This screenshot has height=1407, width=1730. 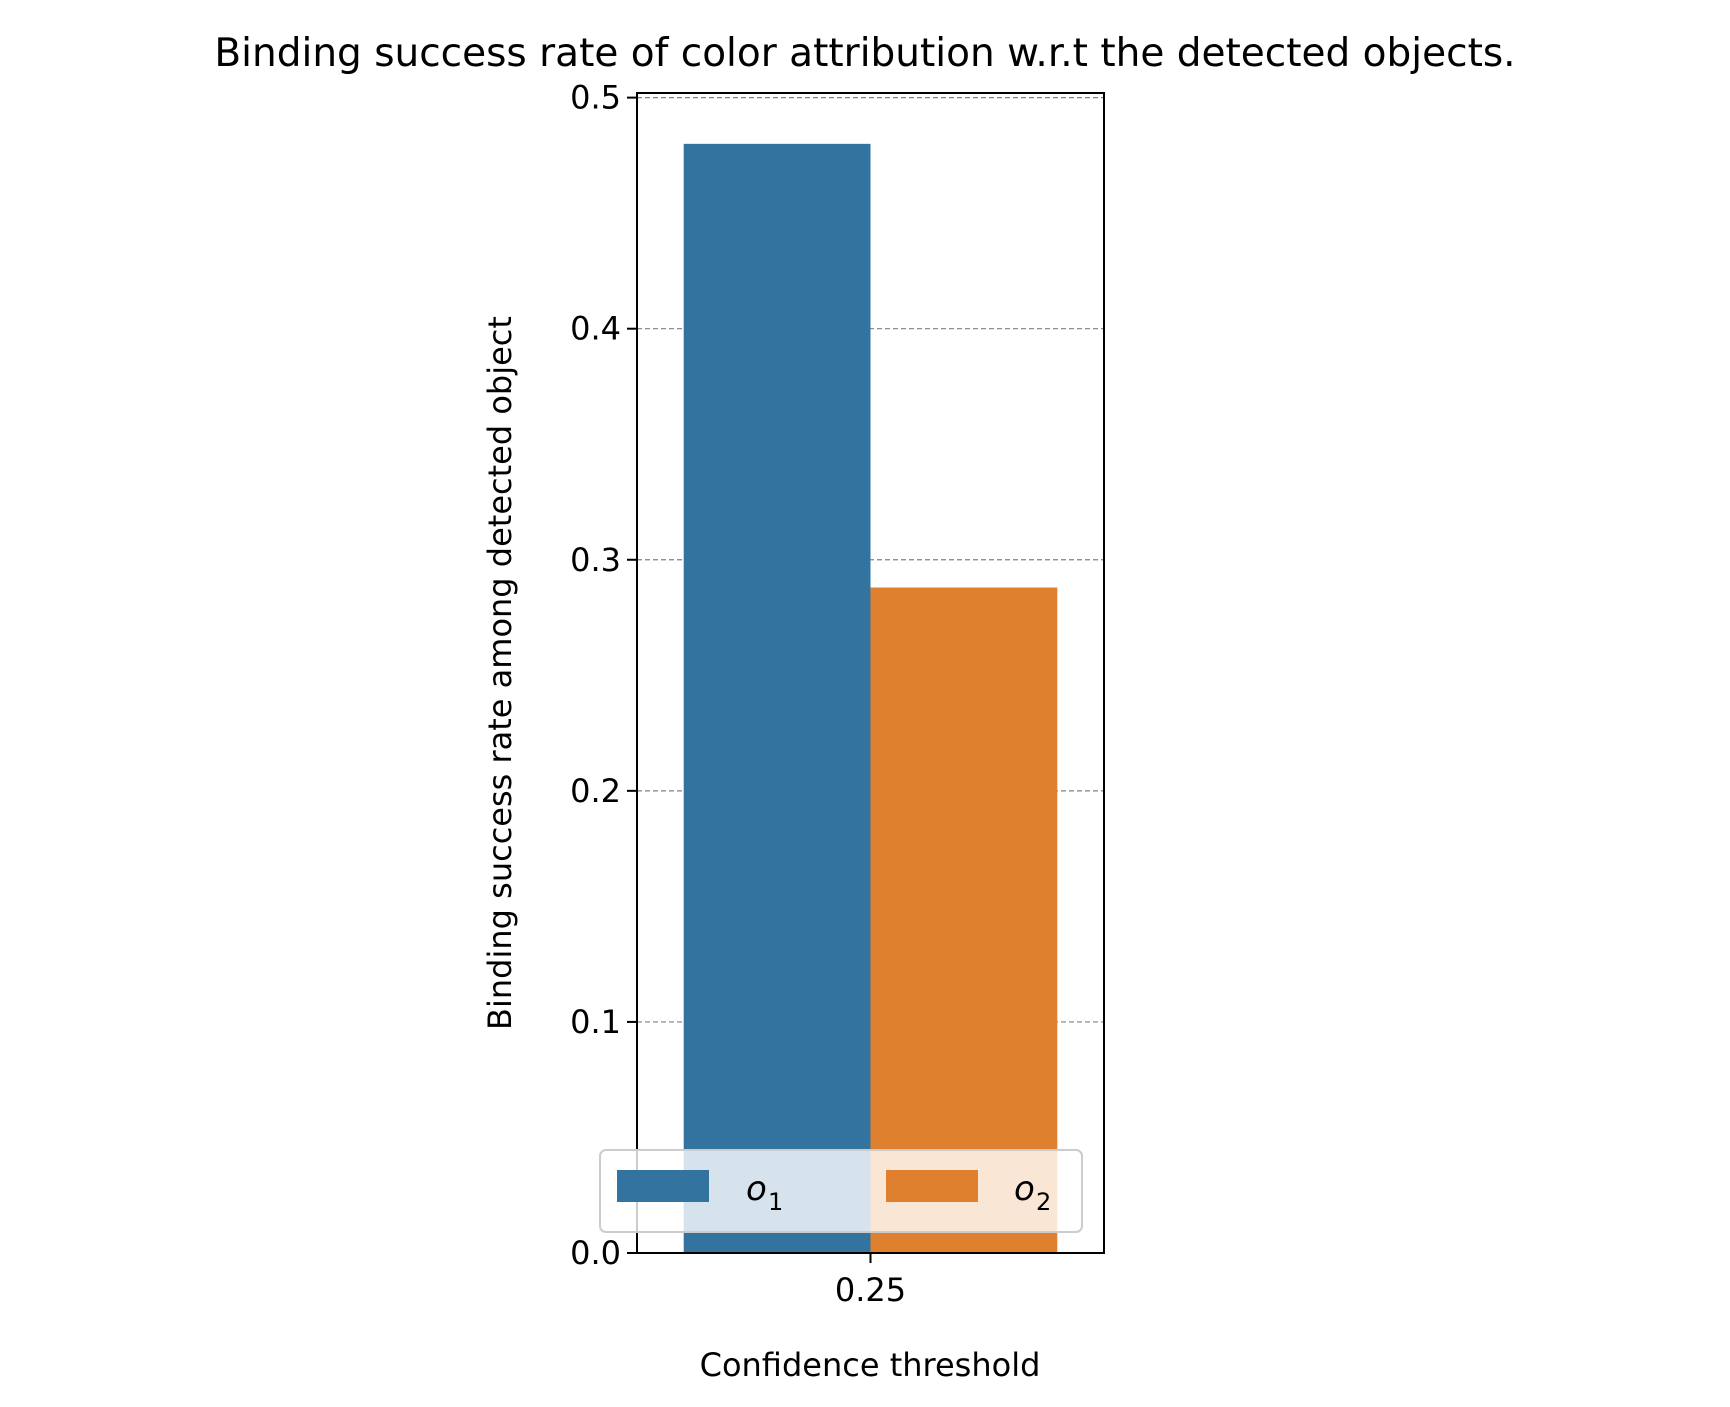 I want to click on legend-label-subscript-2: 2, so click(x=1043, y=1202).